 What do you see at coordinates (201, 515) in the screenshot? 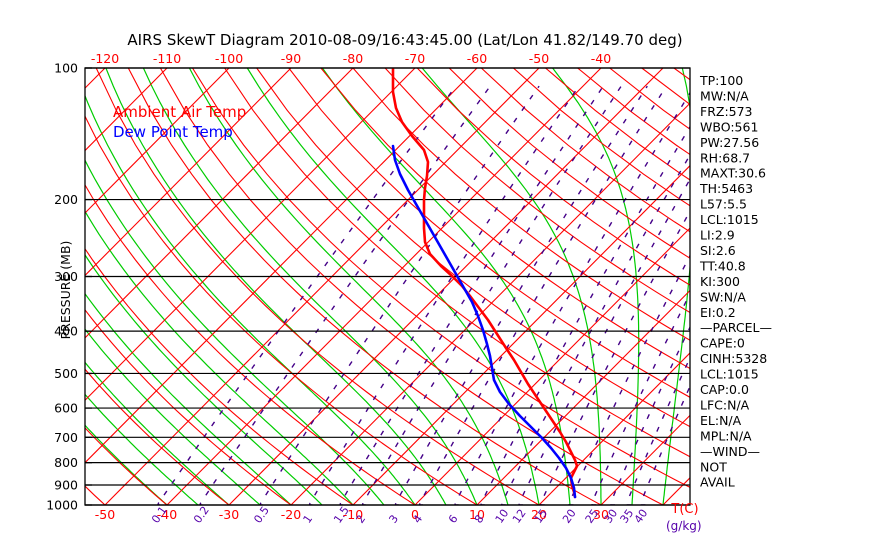
I see `mixing-ratio-tick: 0.2` at bounding box center [201, 515].